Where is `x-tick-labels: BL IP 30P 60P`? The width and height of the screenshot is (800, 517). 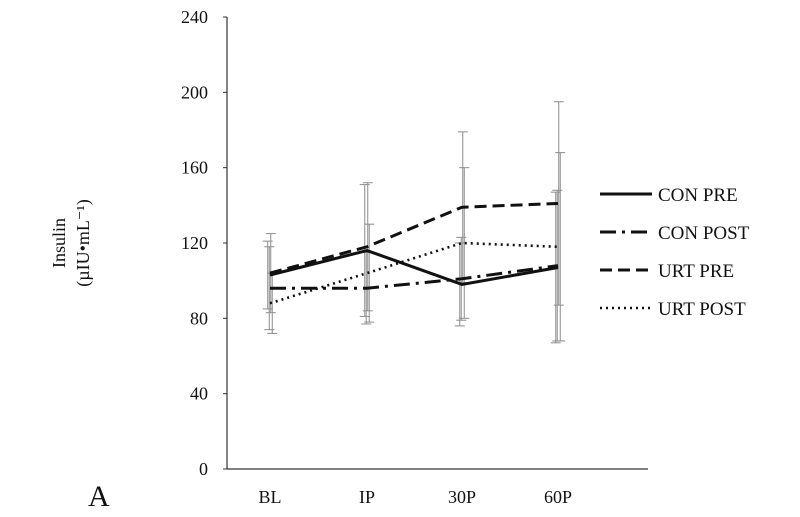 x-tick-labels: BL IP 30P 60P is located at coordinates (415, 497).